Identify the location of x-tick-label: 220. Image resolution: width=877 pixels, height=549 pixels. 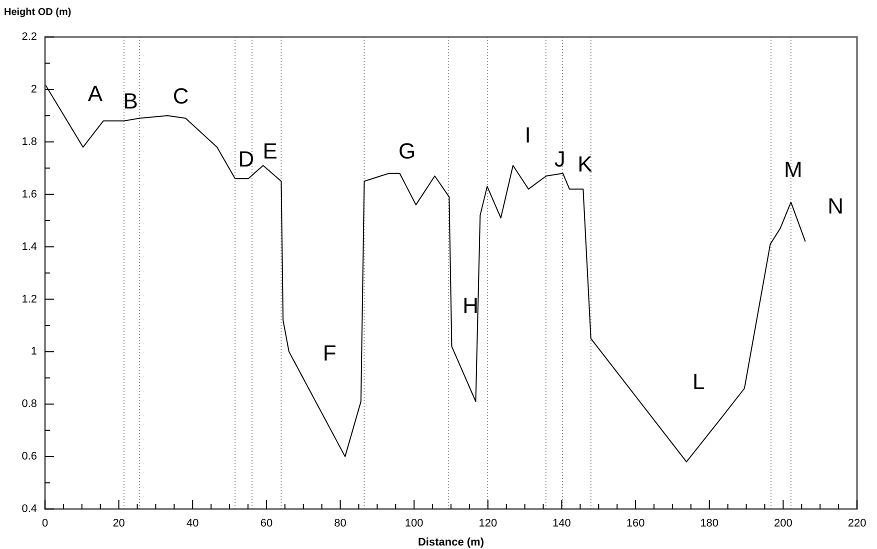
(857, 524).